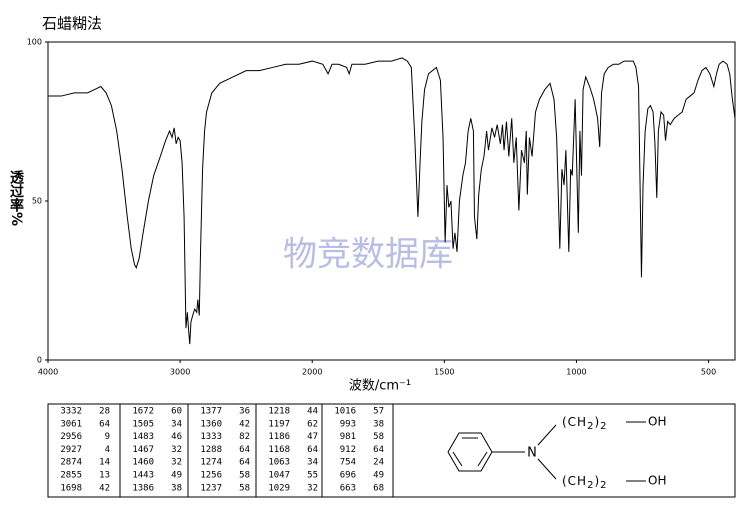 The width and height of the screenshot is (738, 510). I want to click on peak-wavenumber: 1672, so click(143, 412).